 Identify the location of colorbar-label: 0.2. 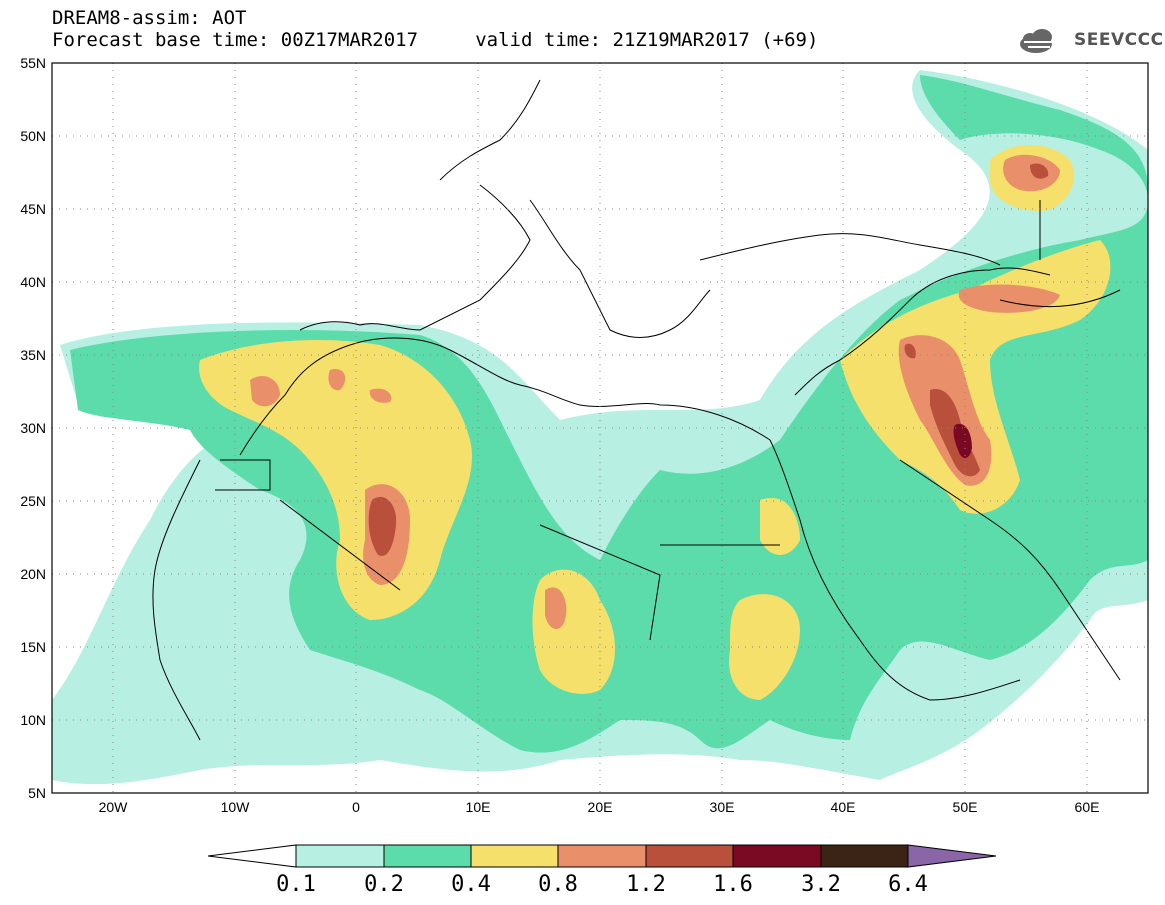
(384, 884).